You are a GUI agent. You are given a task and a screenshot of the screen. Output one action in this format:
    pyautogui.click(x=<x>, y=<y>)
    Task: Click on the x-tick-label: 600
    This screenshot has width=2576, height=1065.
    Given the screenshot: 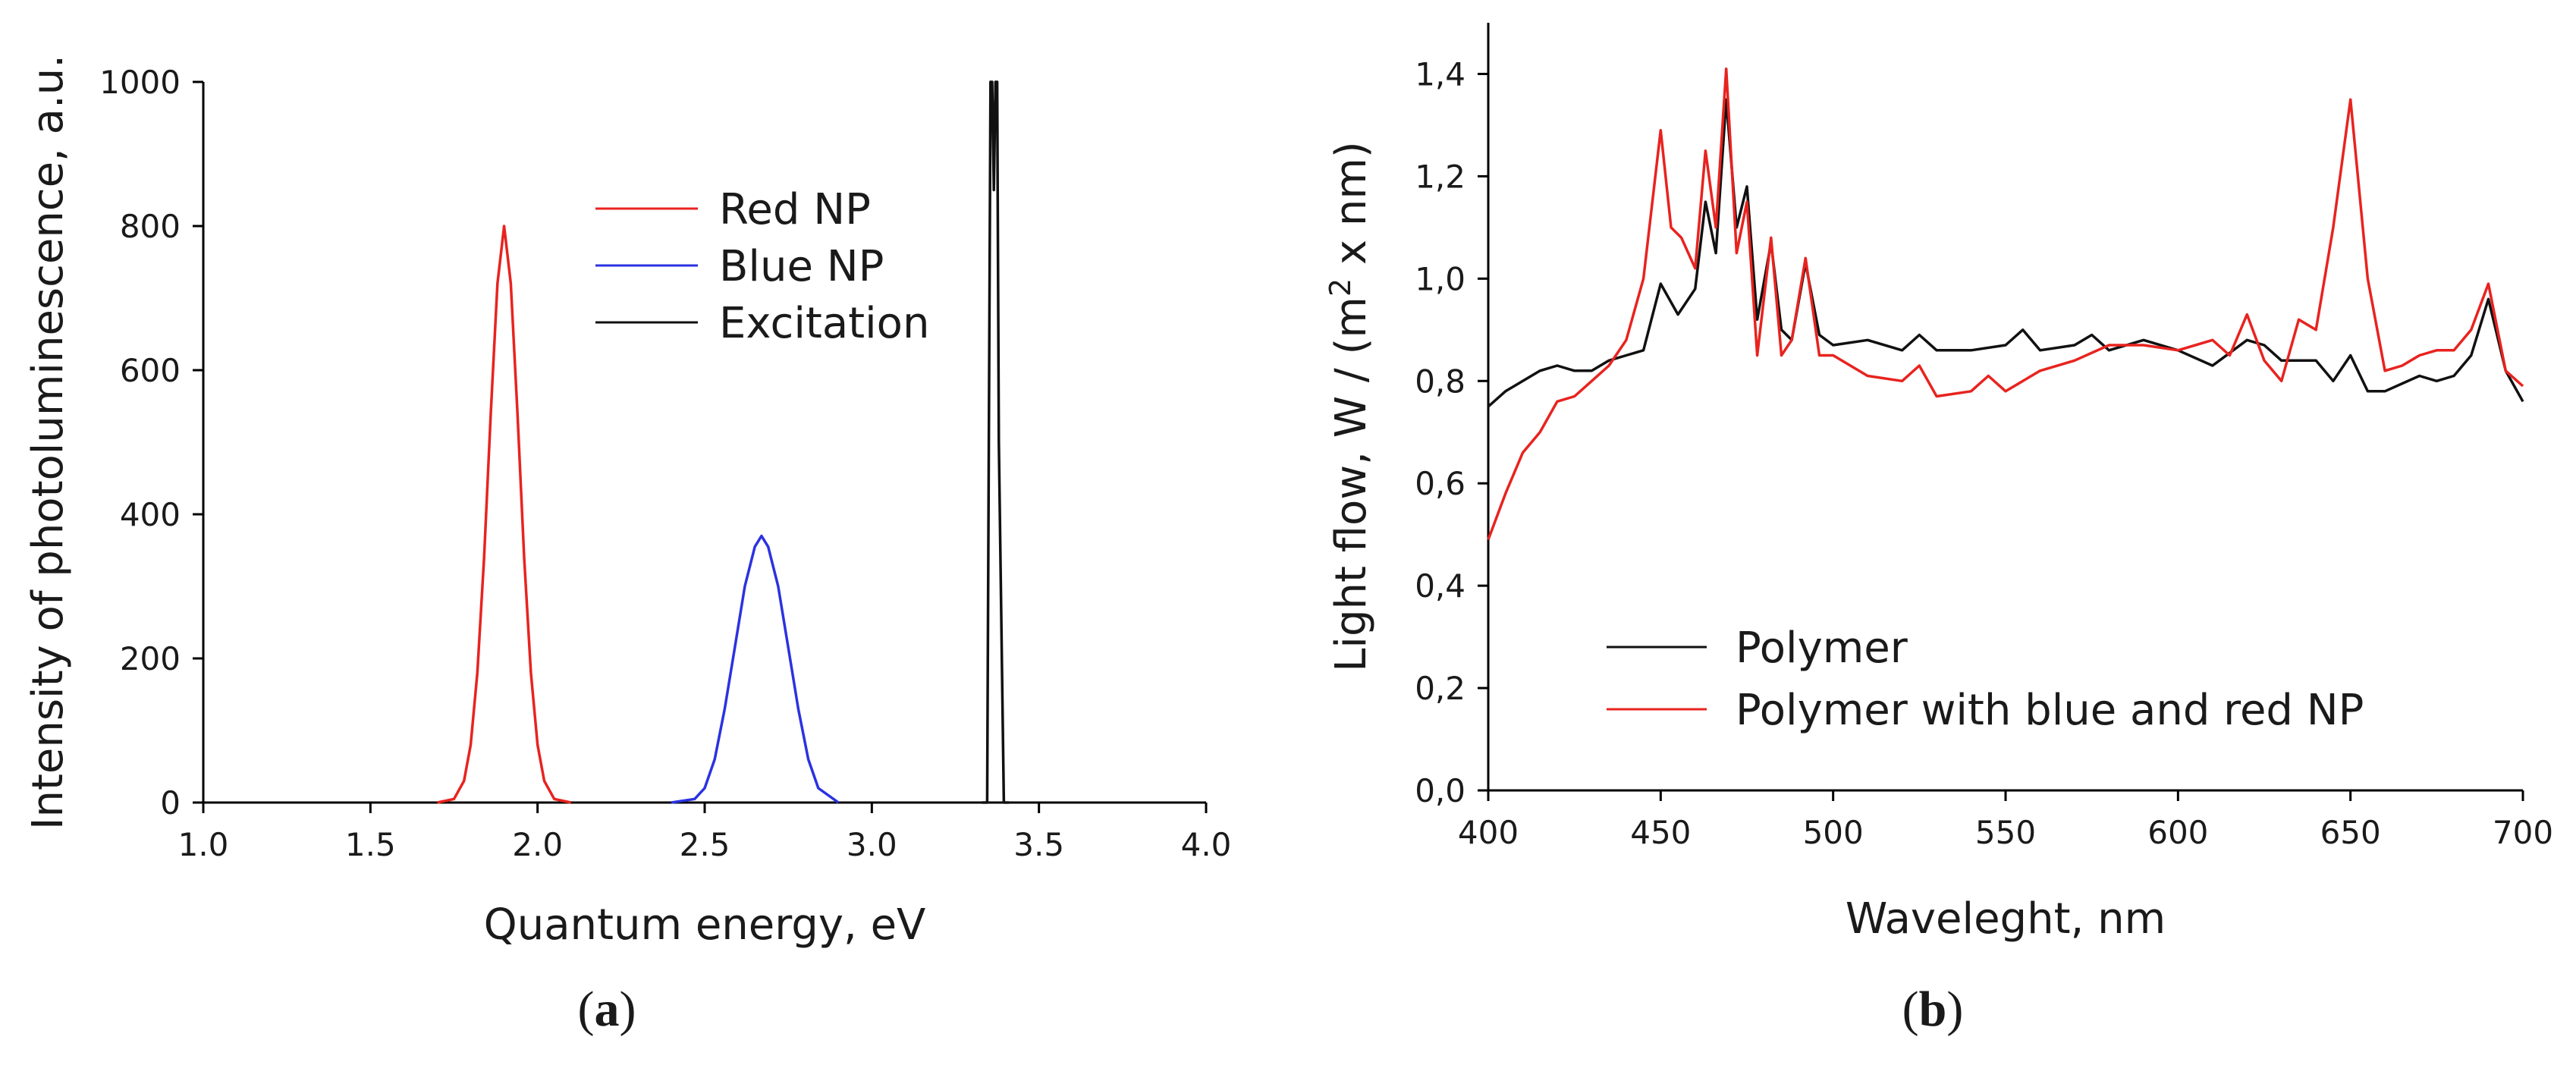 What is the action you would take?
    pyautogui.click(x=2177, y=832)
    